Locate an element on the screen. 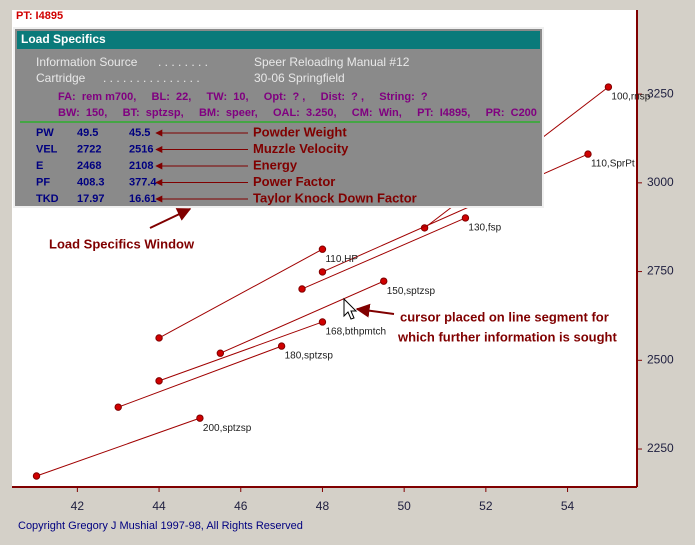 This screenshot has height=545, width=695. table-cell: 2108 is located at coordinates (141, 166).